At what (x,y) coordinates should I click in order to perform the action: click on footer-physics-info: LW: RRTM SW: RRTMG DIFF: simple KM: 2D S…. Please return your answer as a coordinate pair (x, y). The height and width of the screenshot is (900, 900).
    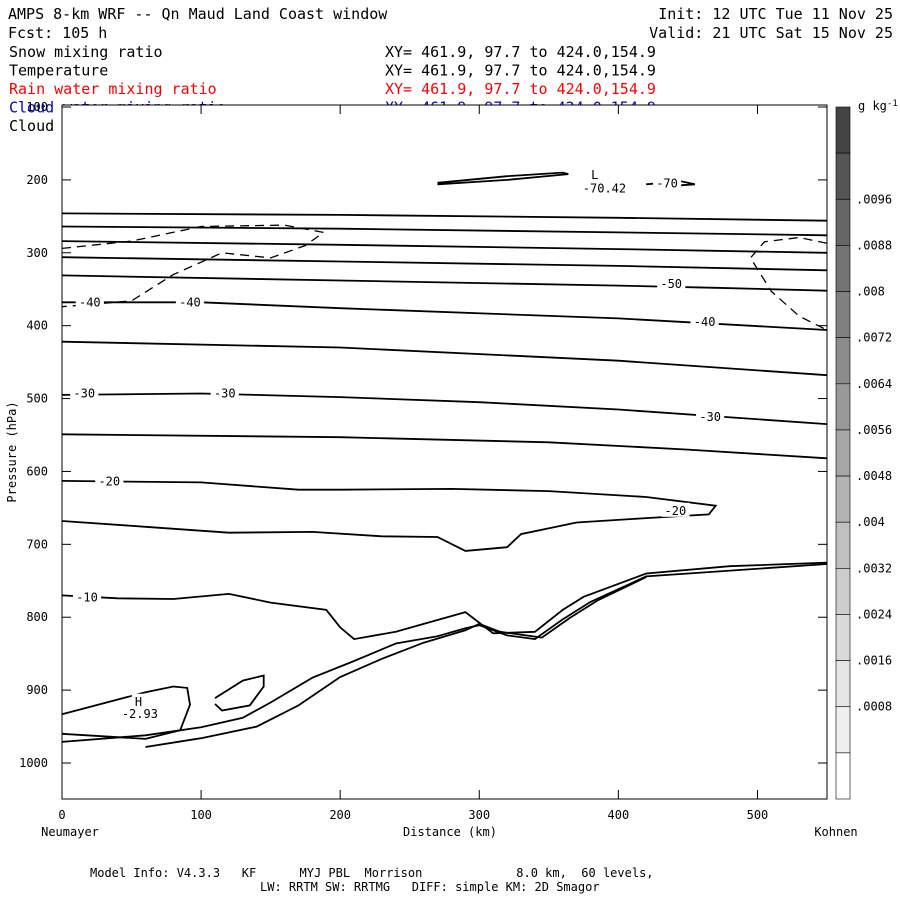
    Looking at the image, I should click on (430, 887).